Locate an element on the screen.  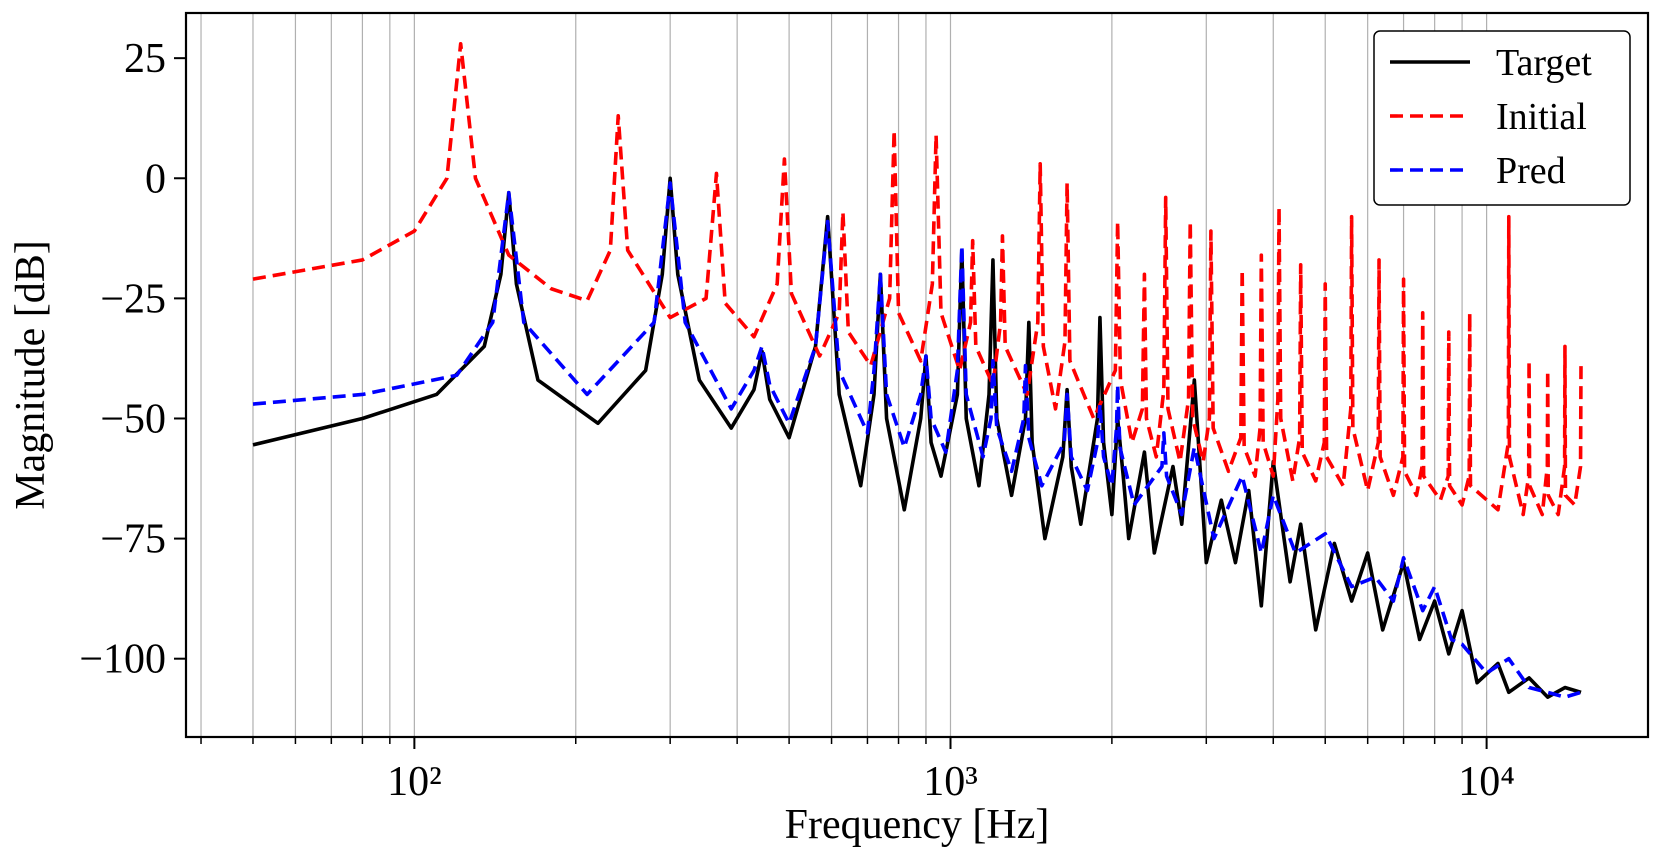
y-tick-label: −25 is located at coordinates (133, 299).